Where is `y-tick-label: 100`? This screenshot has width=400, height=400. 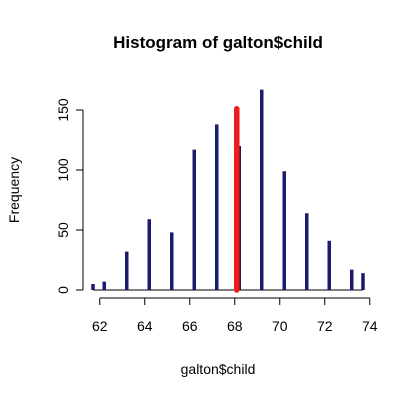 y-tick-label: 100 is located at coordinates (63, 170).